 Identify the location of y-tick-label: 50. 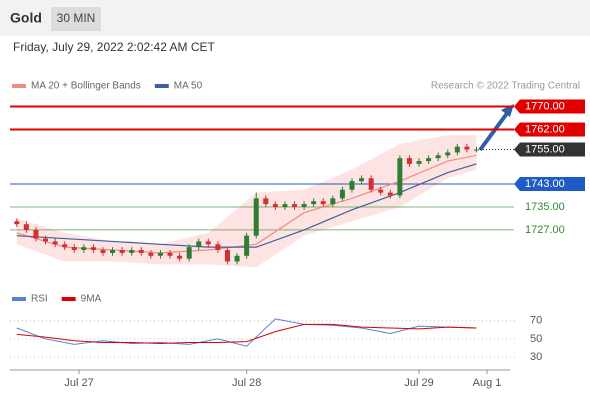
(536, 339).